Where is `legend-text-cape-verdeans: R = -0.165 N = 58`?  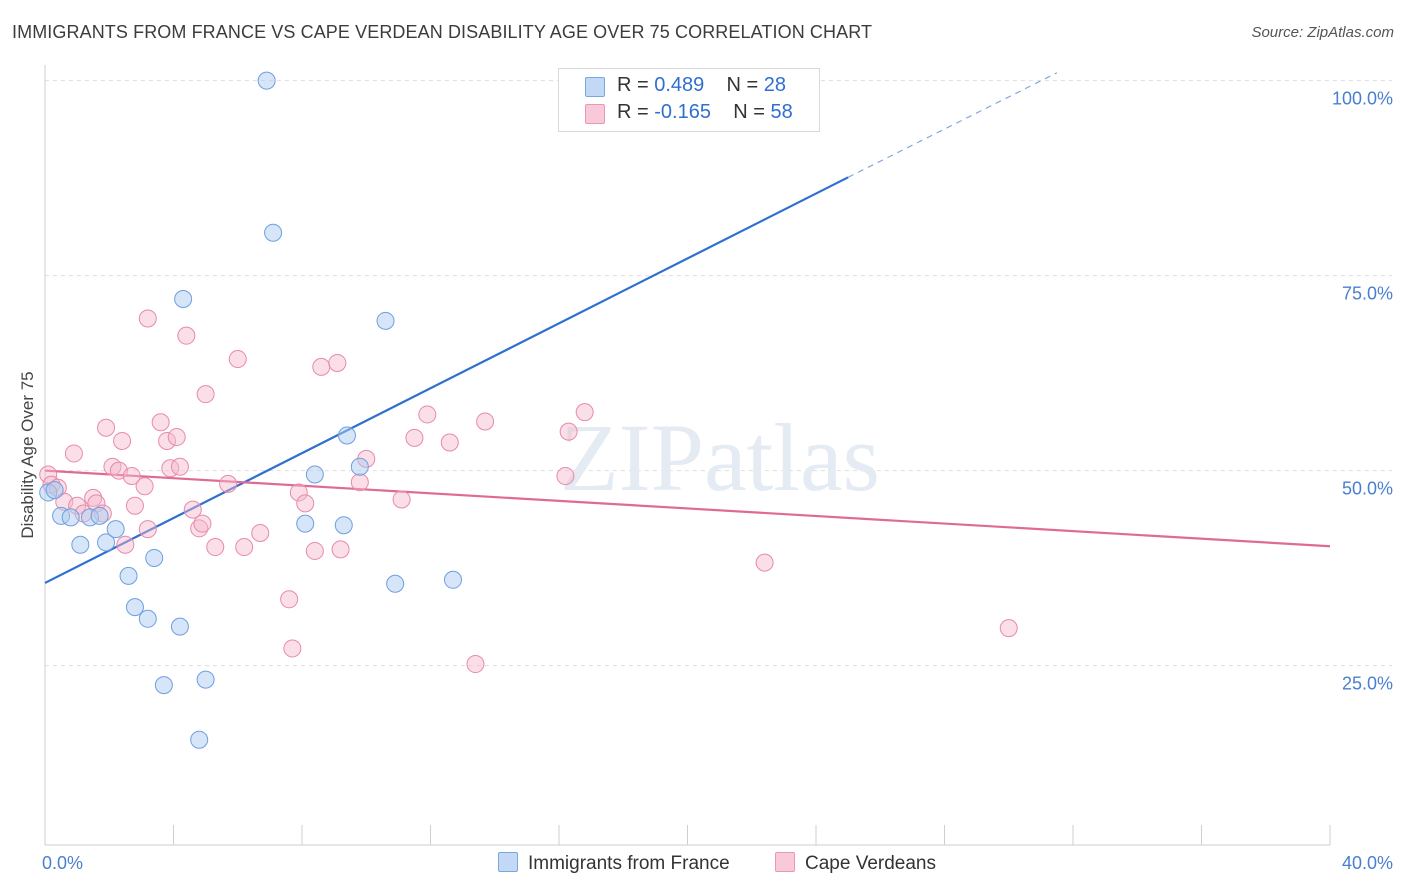 legend-text-cape-verdeans: R = -0.165 N = 58 is located at coordinates (705, 112).